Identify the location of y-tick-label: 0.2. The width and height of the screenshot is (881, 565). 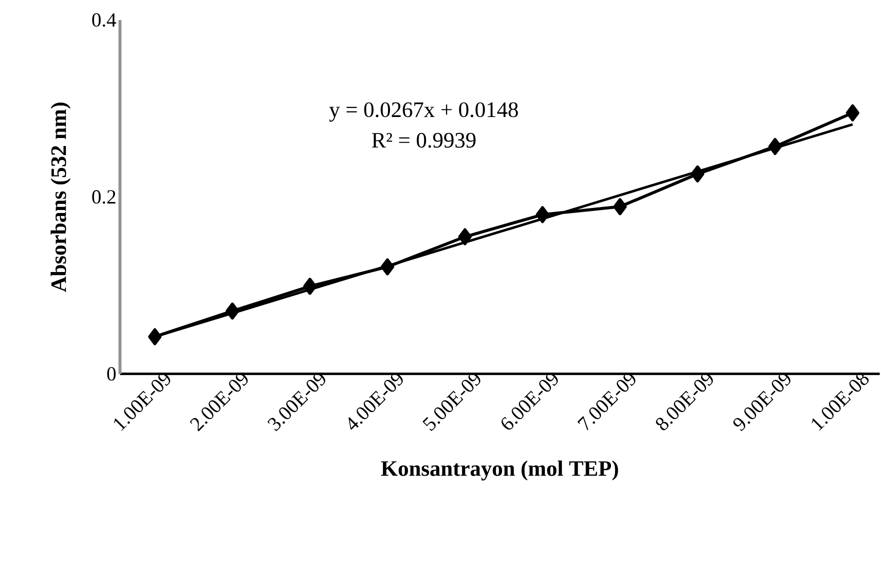
(104, 197).